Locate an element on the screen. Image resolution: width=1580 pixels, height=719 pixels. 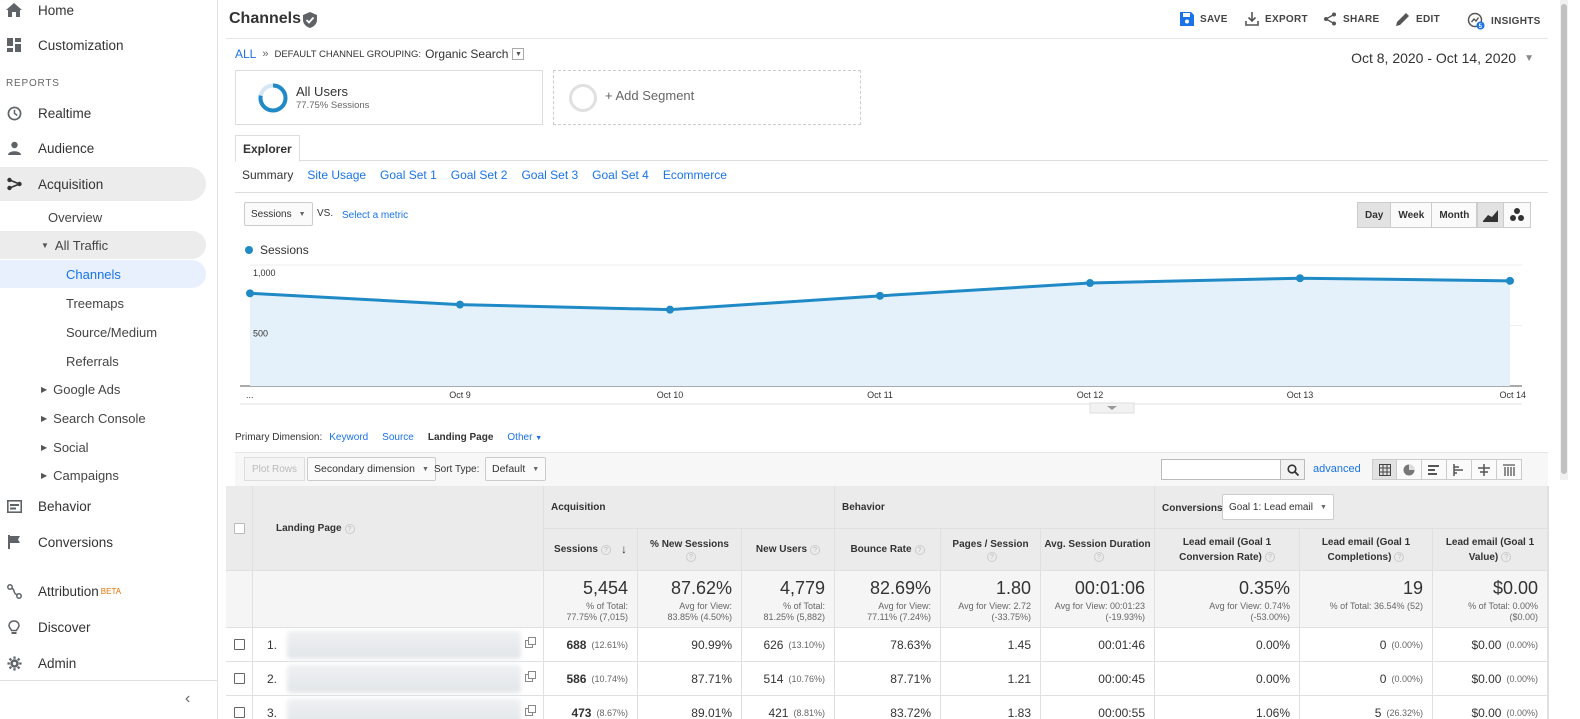
bounce-rate-column-header: Bounce Rate? is located at coordinates (888, 550).